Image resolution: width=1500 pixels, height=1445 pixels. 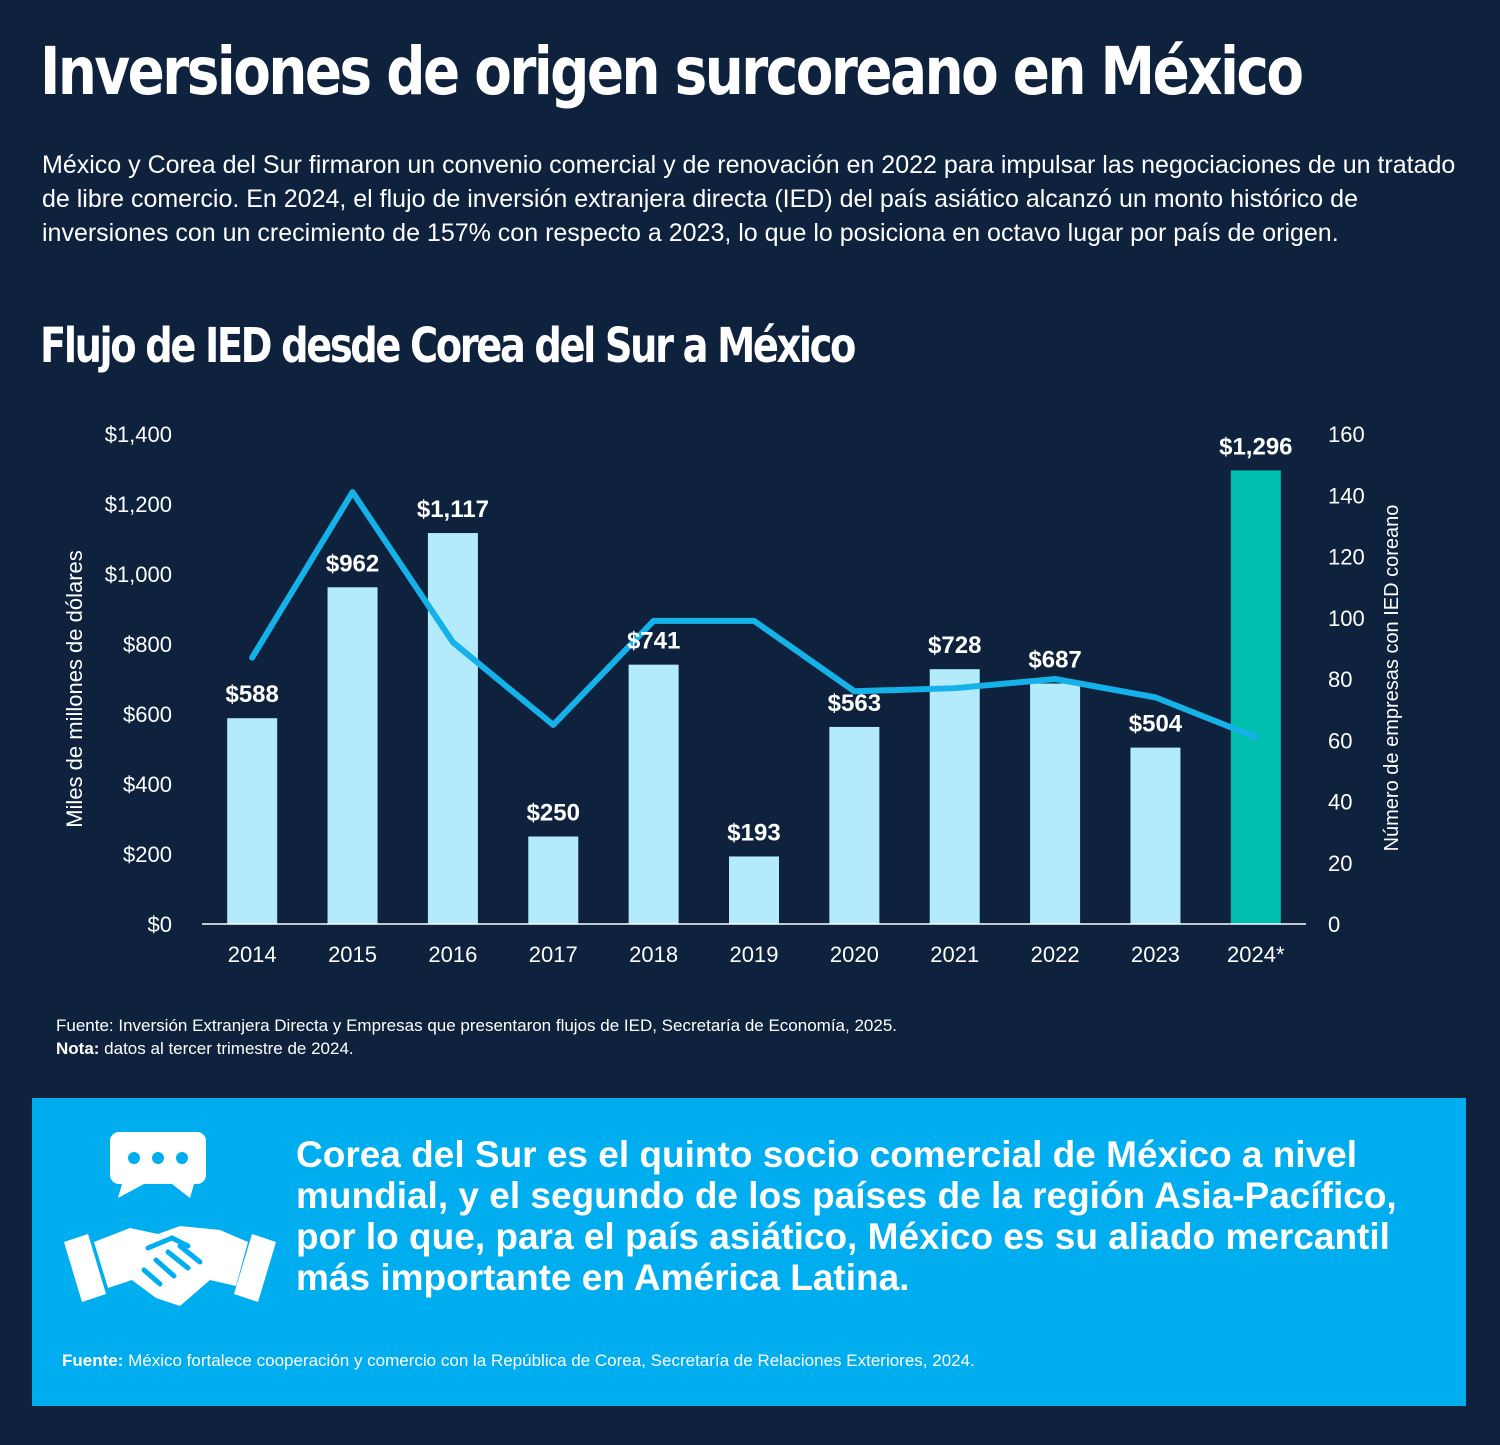 What do you see at coordinates (1340, 802) in the screenshot?
I see `y2-tick-label: 40` at bounding box center [1340, 802].